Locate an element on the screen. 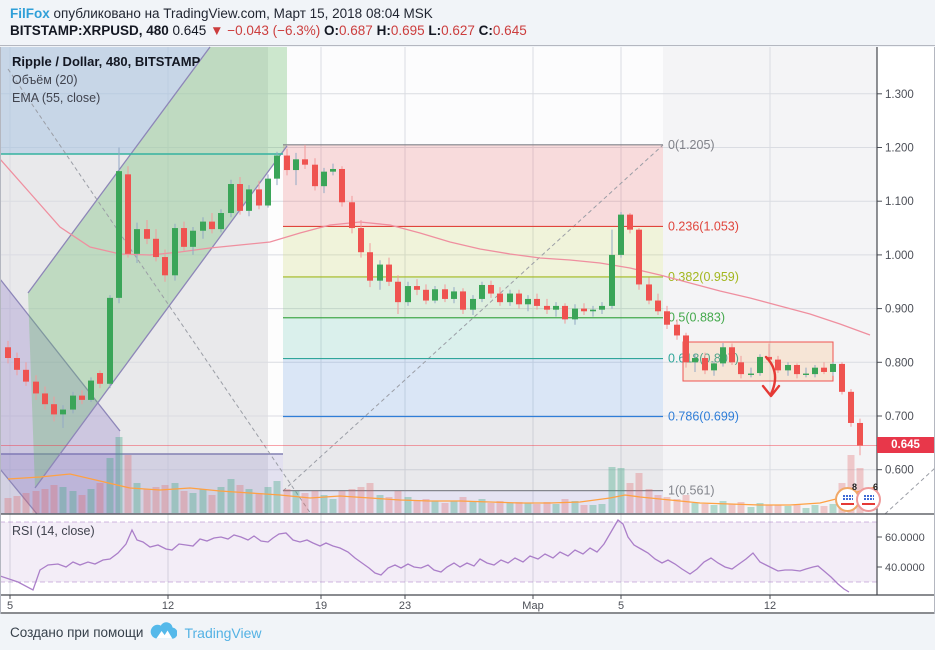 This screenshot has width=935, height=650. price-axis-label: 1.200 is located at coordinates (899, 149).